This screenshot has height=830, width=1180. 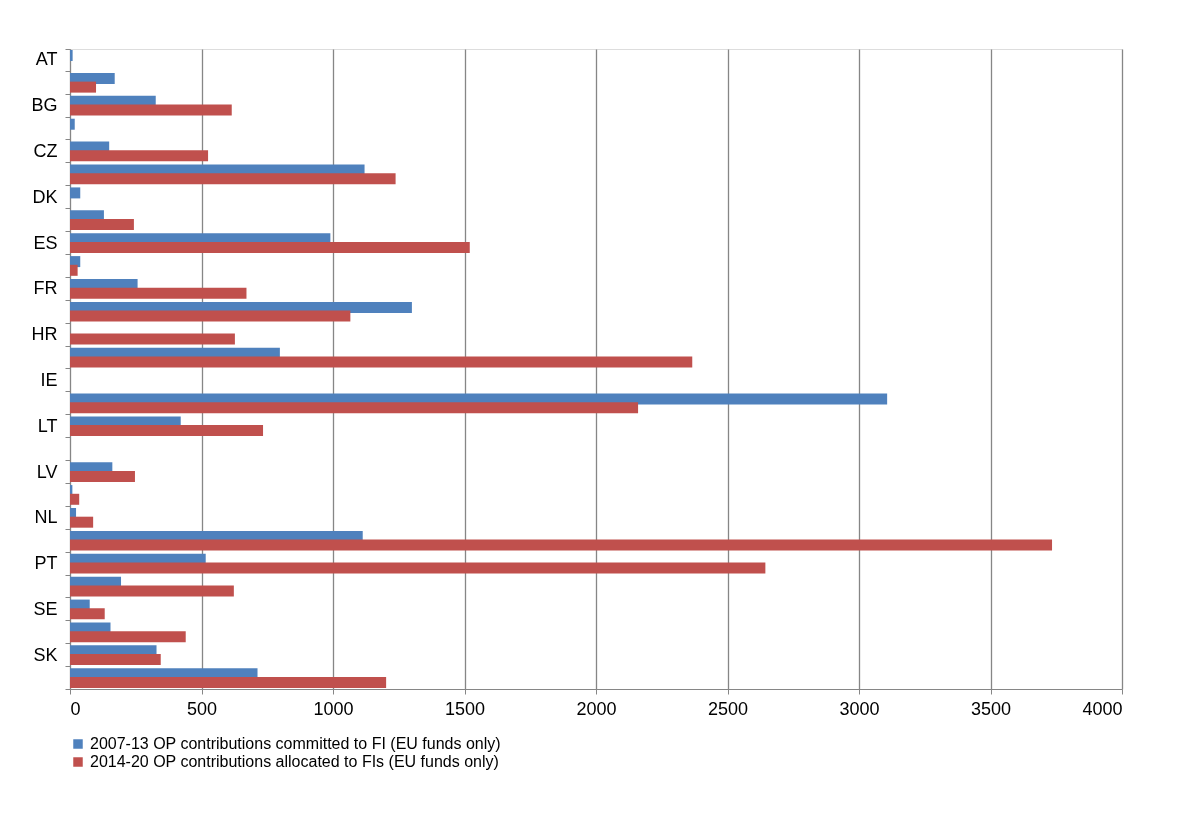 I want to click on y-tick-label: SK, so click(x=45, y=654).